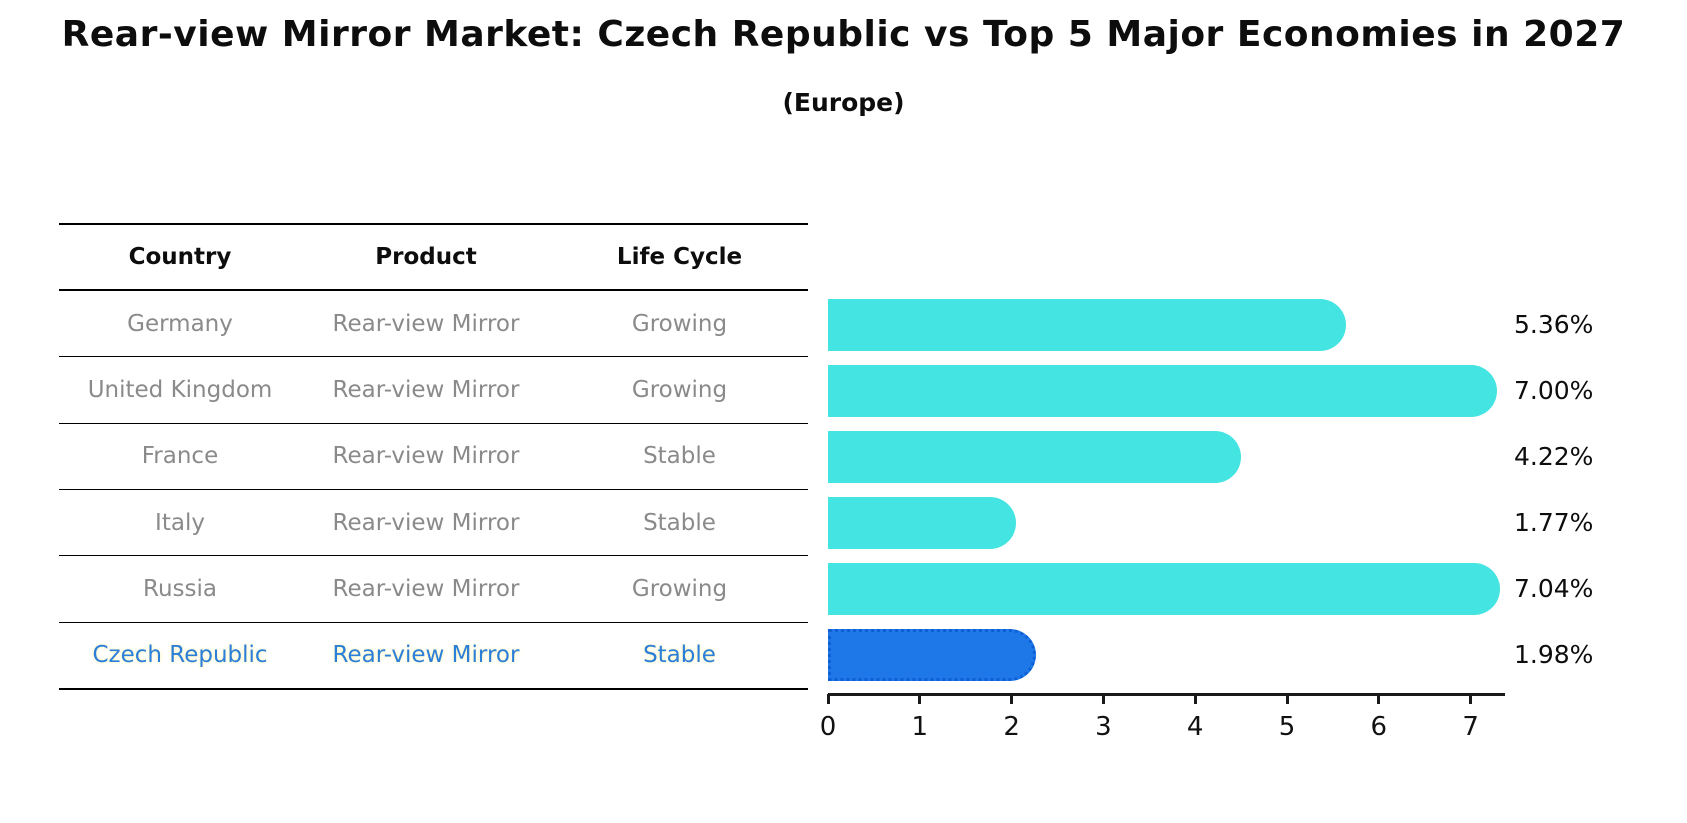  I want to click on x-axis-tick-label: 1, so click(920, 727).